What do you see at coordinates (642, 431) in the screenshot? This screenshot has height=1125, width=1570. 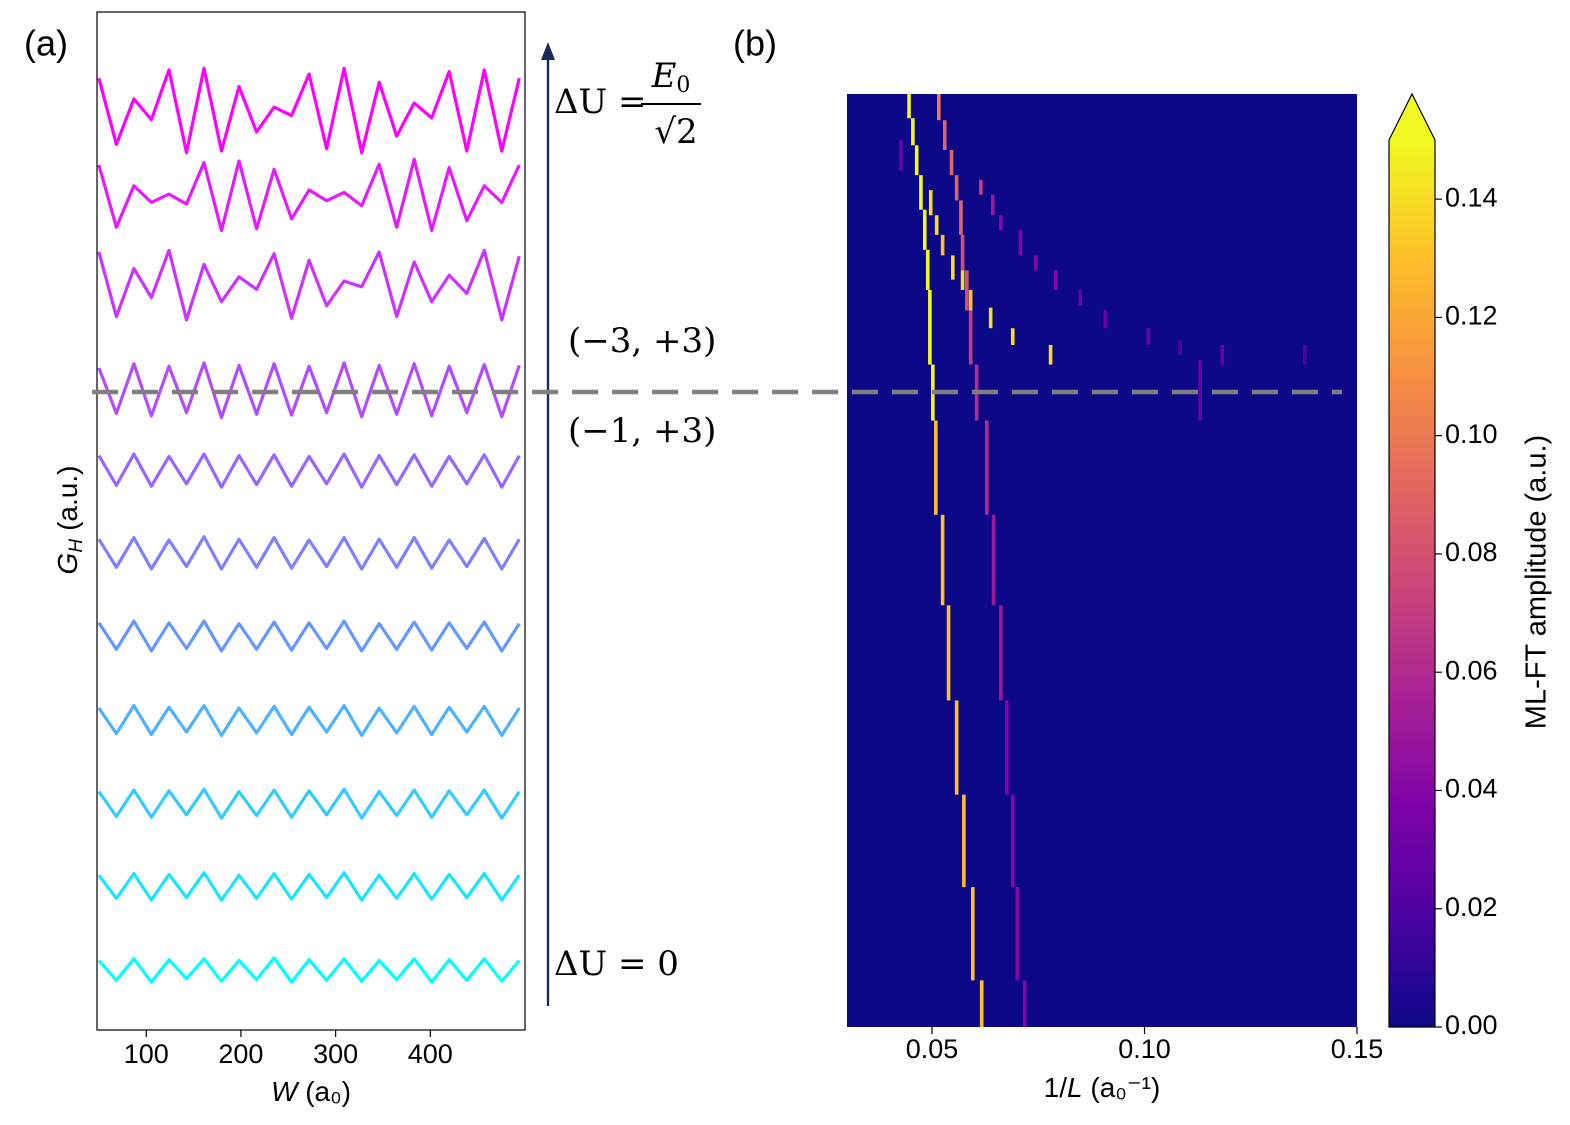 I see `annotation: (−1, +3)` at bounding box center [642, 431].